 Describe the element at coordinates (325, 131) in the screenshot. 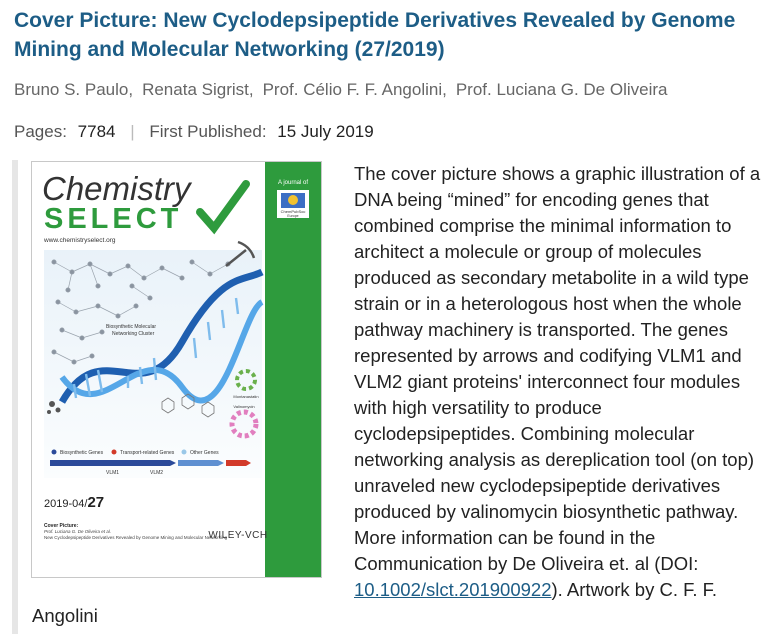

I see `published-value: 15 July 2019` at that location.